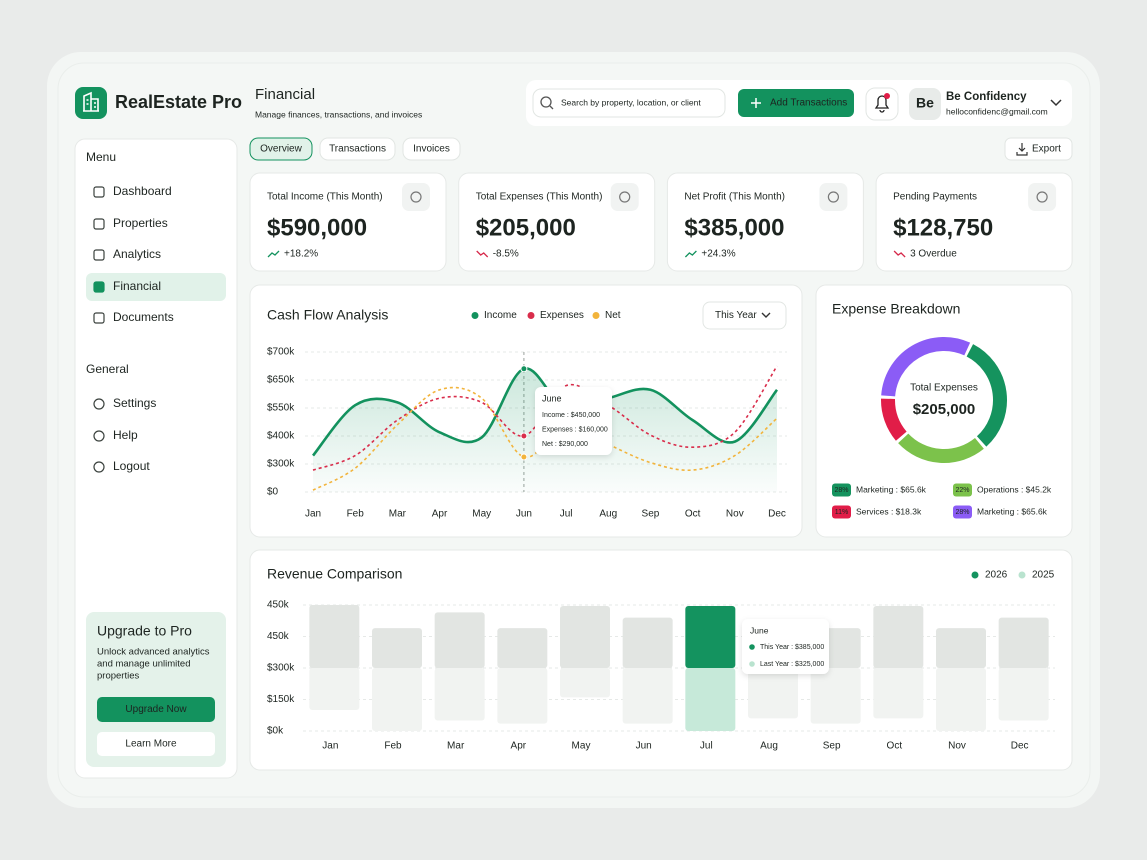  Describe the element at coordinates (962, 490) in the screenshot. I see `legend-badge-label: 22%` at that location.